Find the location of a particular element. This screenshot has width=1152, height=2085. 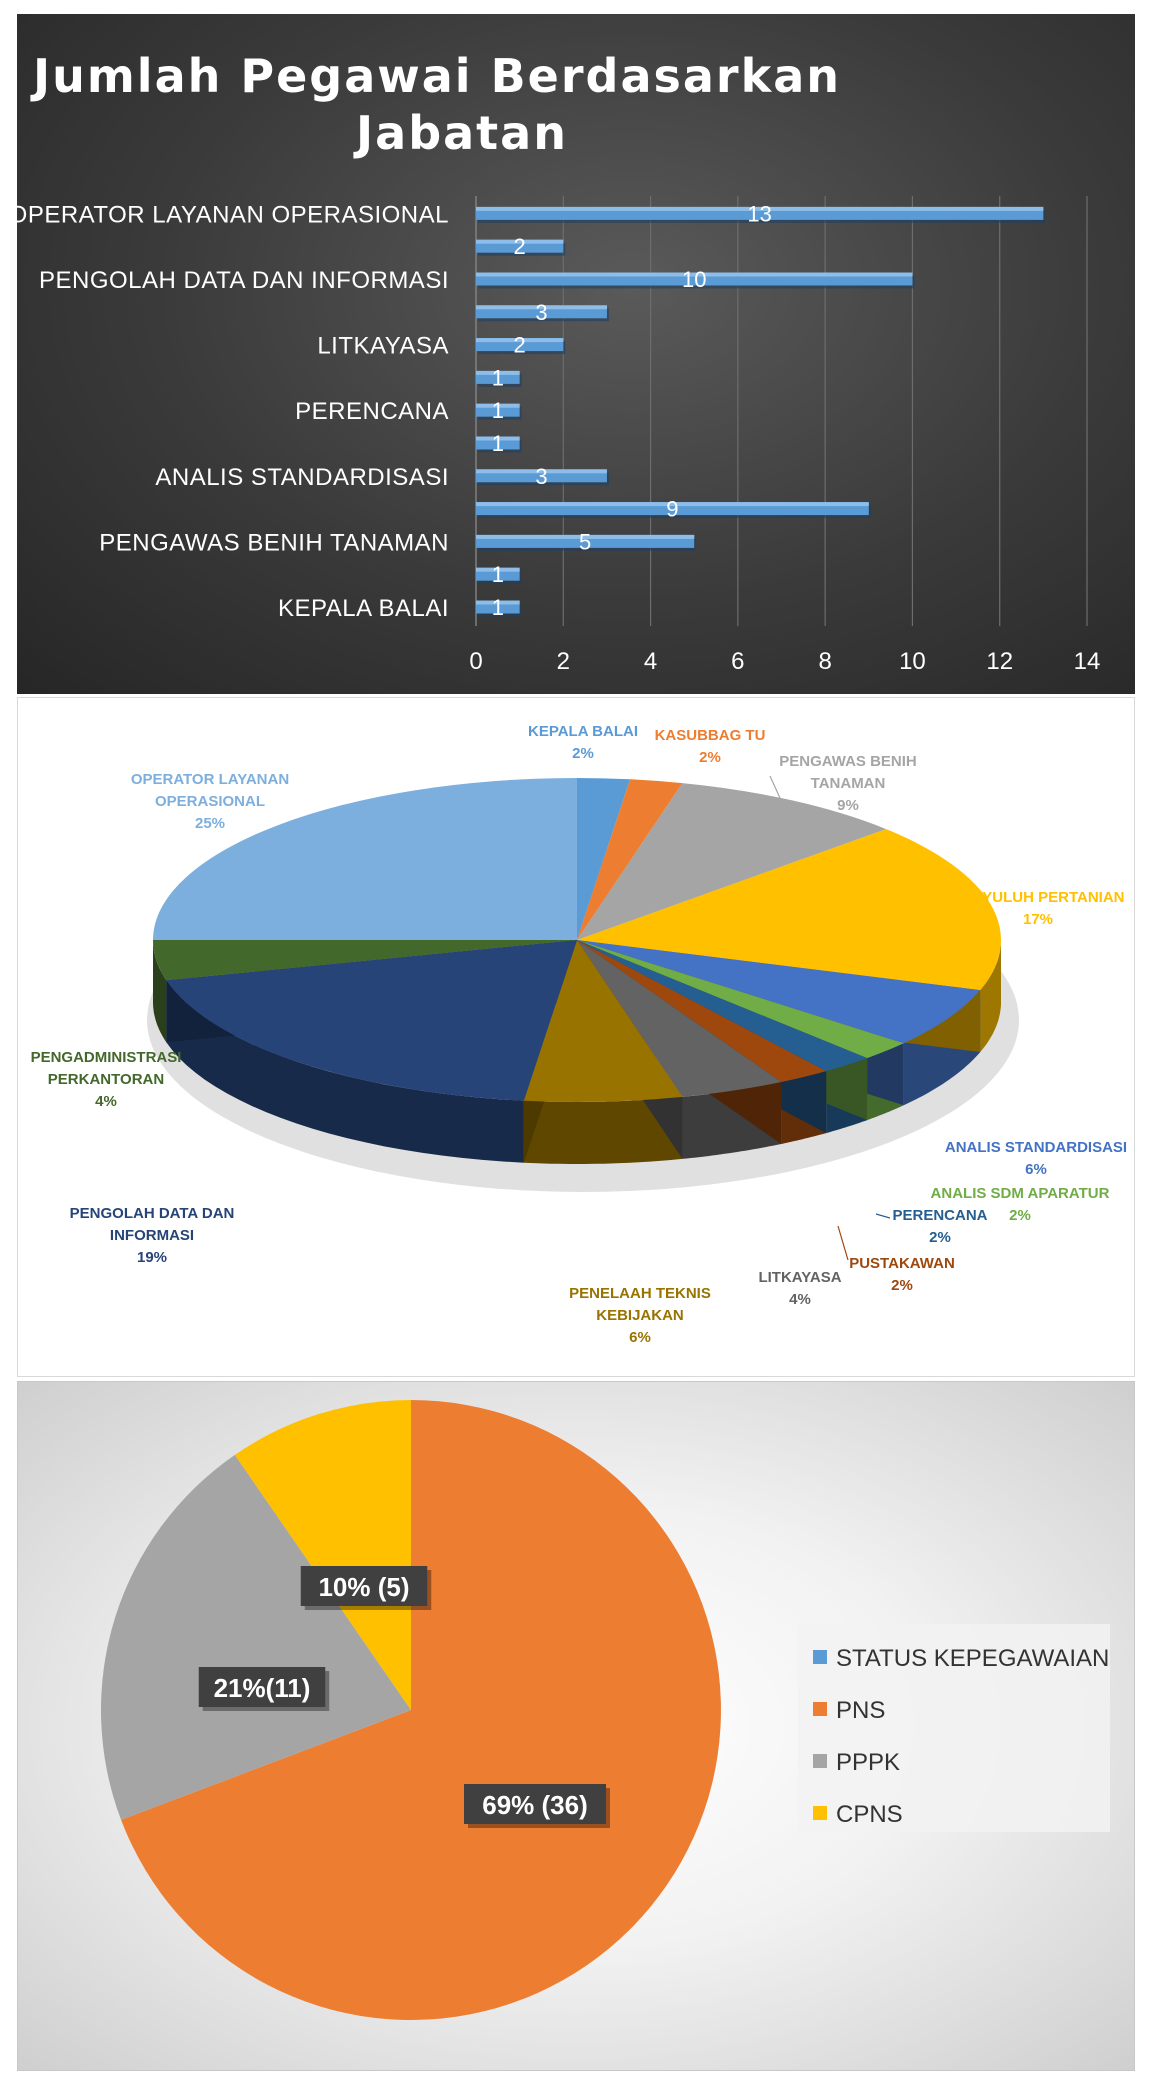

category-label-kepala-balai: KEPALA BALAI is located at coordinates (363, 608).